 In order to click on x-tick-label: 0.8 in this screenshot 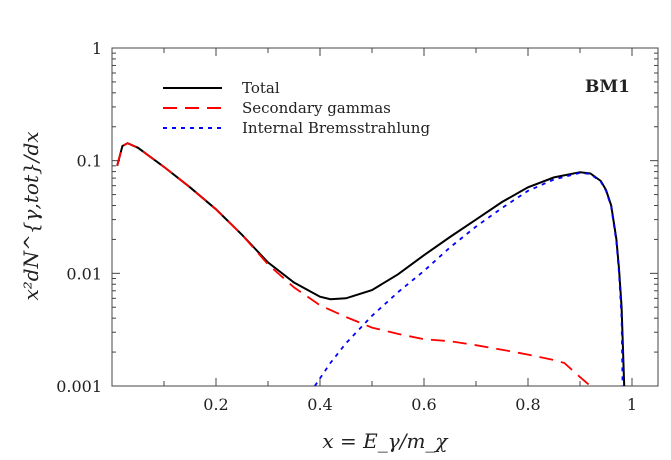, I will do `click(527, 404)`.